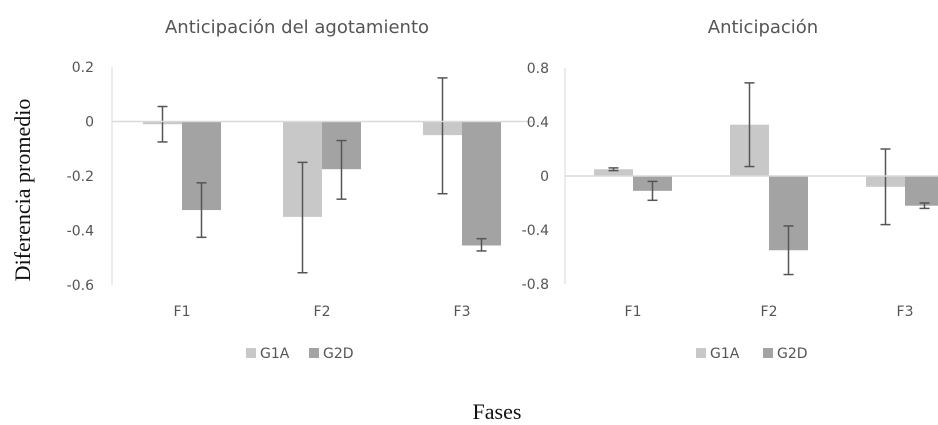  Describe the element at coordinates (535, 285) in the screenshot. I see `y-tick-label: -0.8` at that location.